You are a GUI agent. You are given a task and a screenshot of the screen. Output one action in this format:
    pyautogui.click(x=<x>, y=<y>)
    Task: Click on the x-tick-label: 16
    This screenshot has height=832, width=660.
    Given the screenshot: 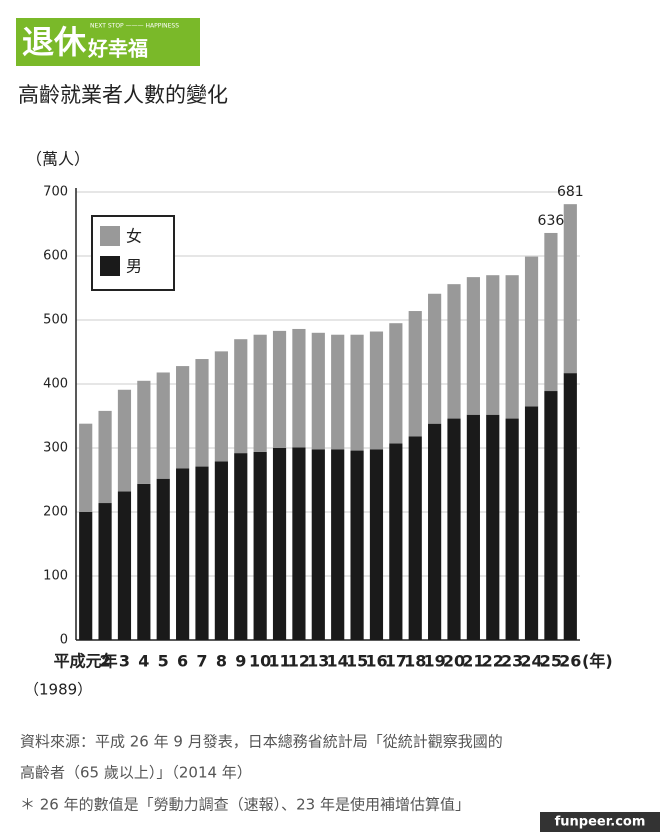 What is the action you would take?
    pyautogui.click(x=376, y=661)
    